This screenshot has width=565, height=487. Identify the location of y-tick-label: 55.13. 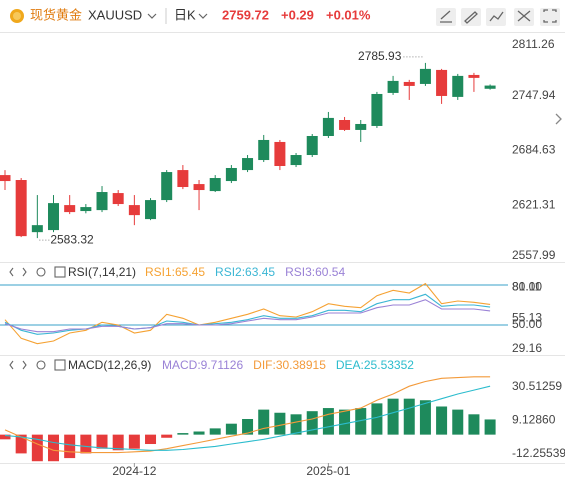
(527, 317).